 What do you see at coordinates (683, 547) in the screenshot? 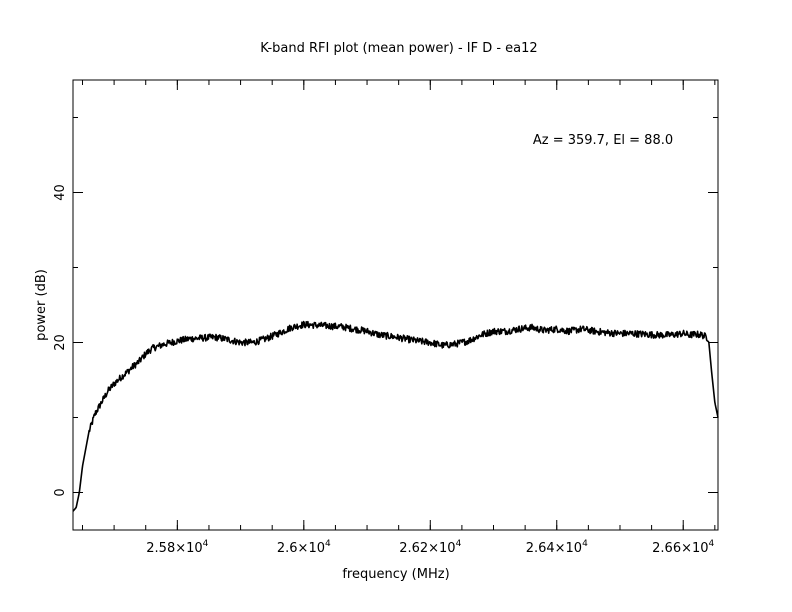
I see `x-tick-label: 2.66×104` at bounding box center [683, 547].